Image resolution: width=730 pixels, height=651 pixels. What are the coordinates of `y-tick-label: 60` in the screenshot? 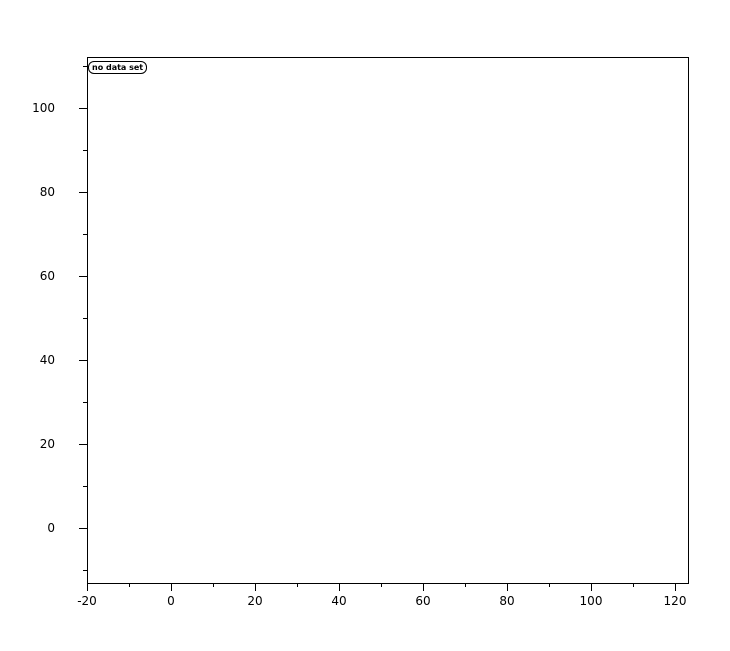 It's located at (47, 276).